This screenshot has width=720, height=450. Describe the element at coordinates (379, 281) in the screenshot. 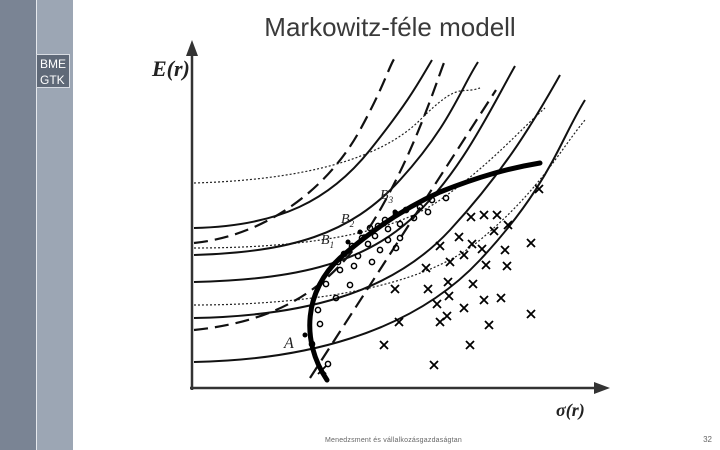

I see `circle-markers` at that location.